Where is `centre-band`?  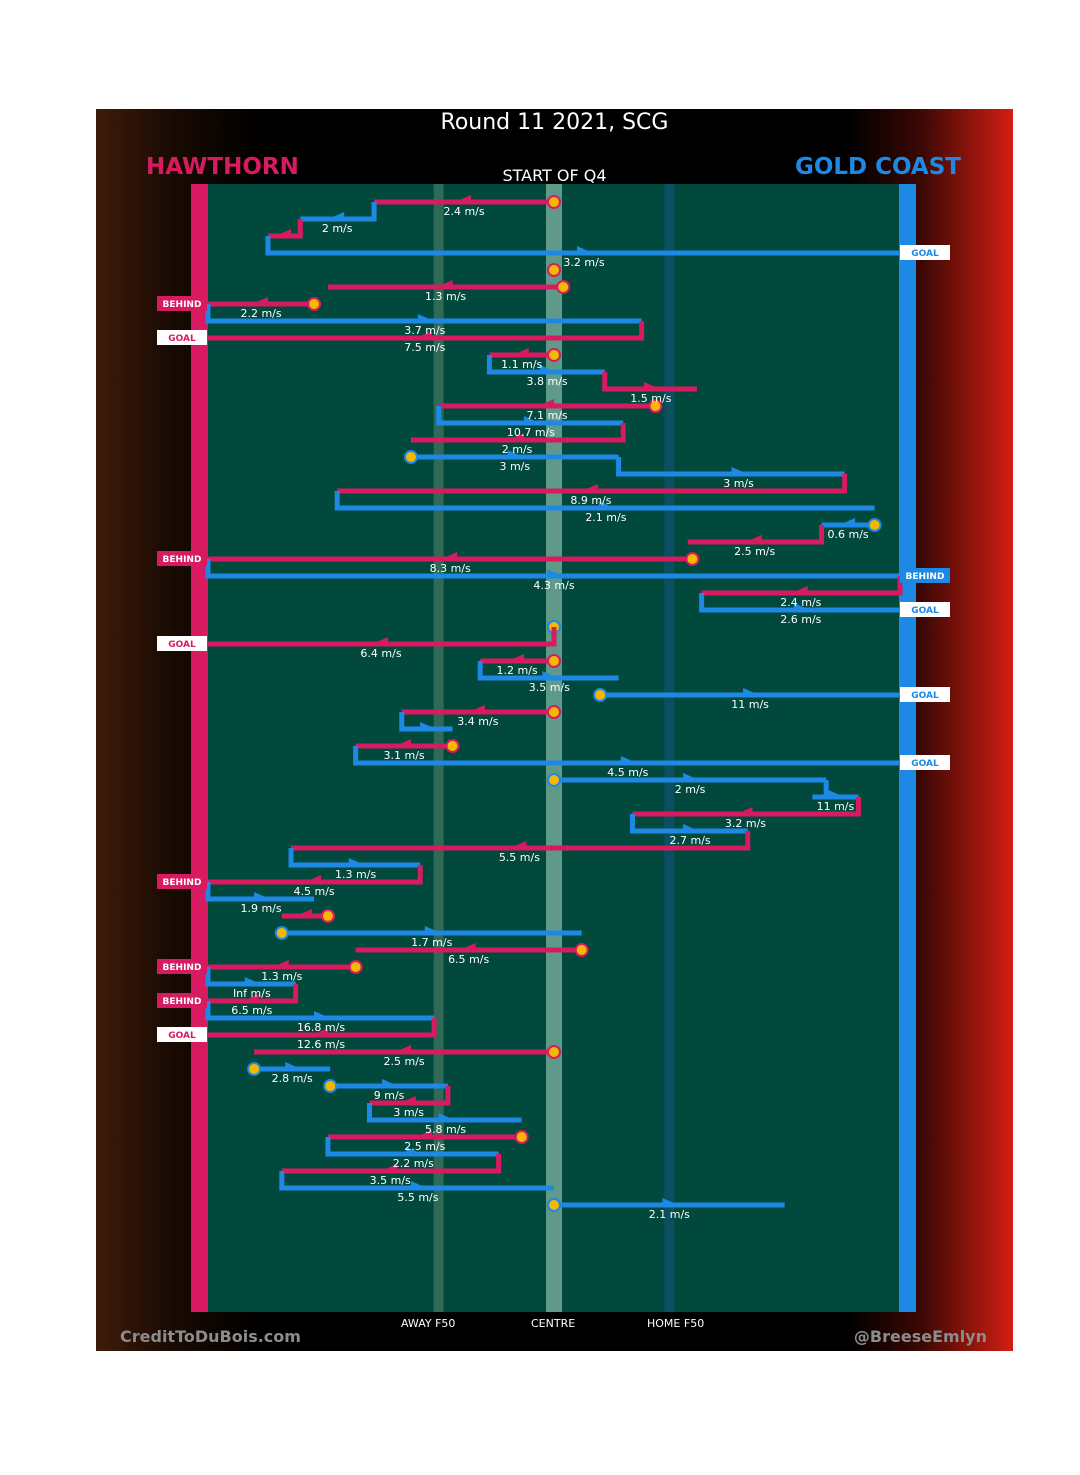 centre-band is located at coordinates (554, 748).